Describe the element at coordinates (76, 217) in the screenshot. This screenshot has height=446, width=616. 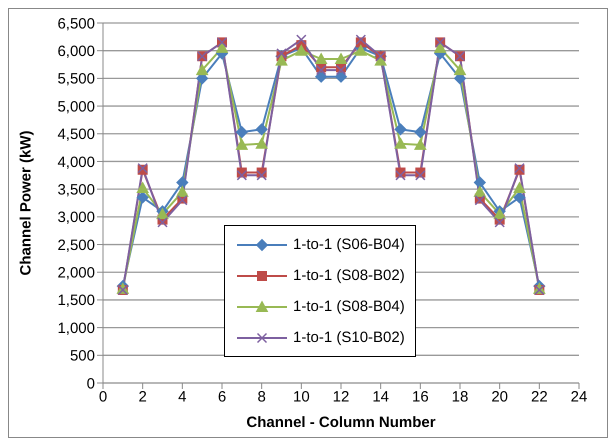
I see `y-tick-label: 3,000` at that location.